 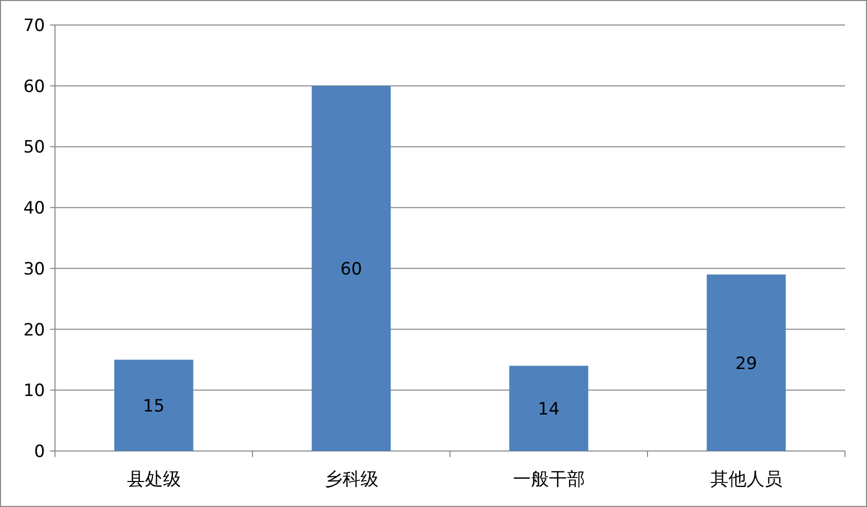 What do you see at coordinates (34, 269) in the screenshot?
I see `y-tick-label: 30` at bounding box center [34, 269].